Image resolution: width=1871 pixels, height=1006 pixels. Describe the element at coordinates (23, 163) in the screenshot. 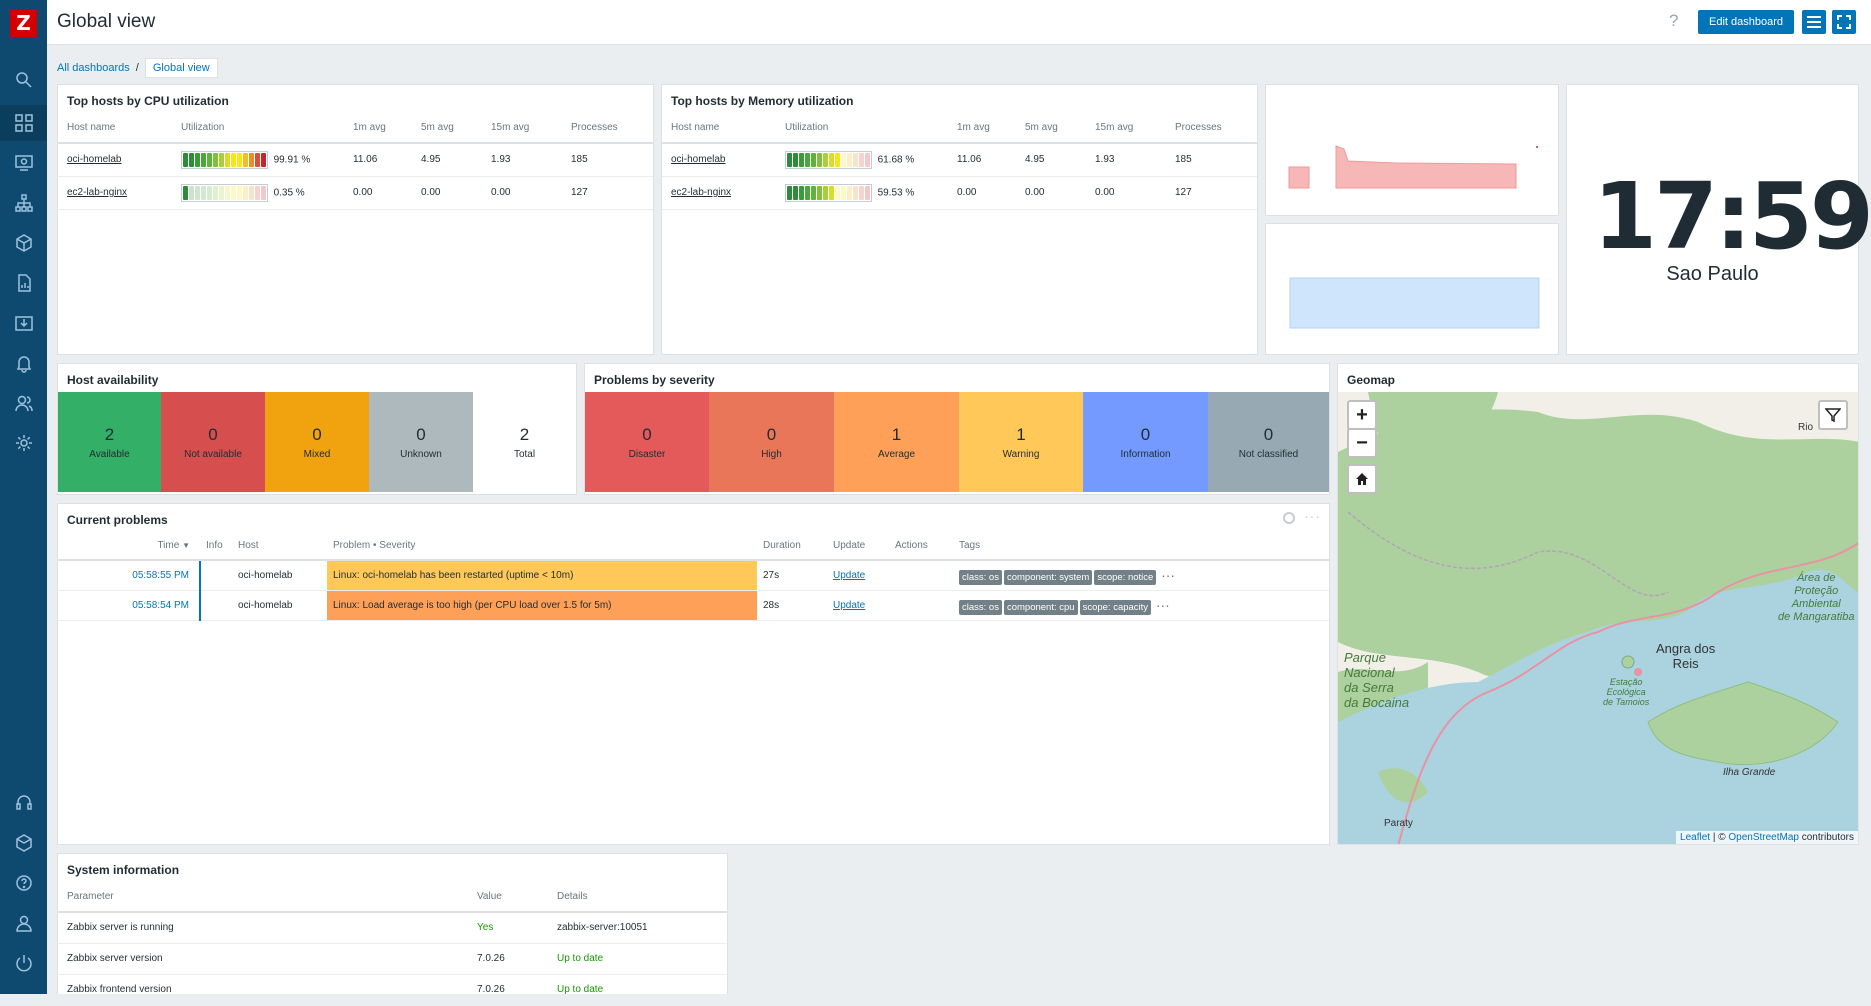

I see `monitoring-icon` at that location.